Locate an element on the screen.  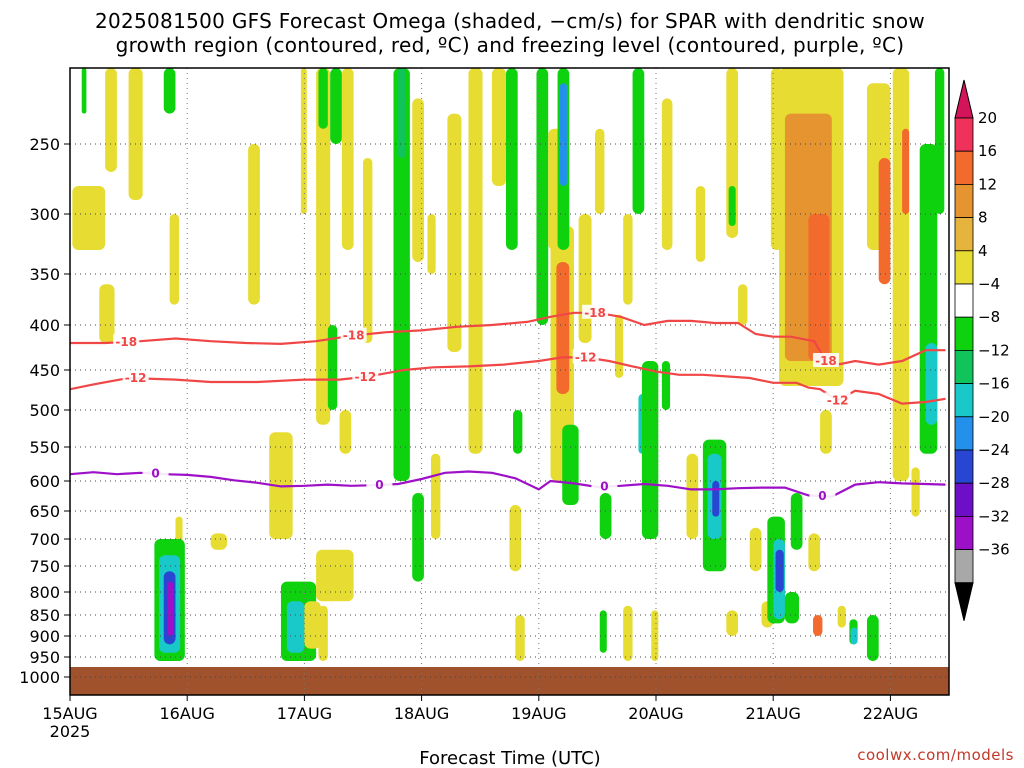
x-tick-label-16AUG: 16AUG is located at coordinates (186, 713).